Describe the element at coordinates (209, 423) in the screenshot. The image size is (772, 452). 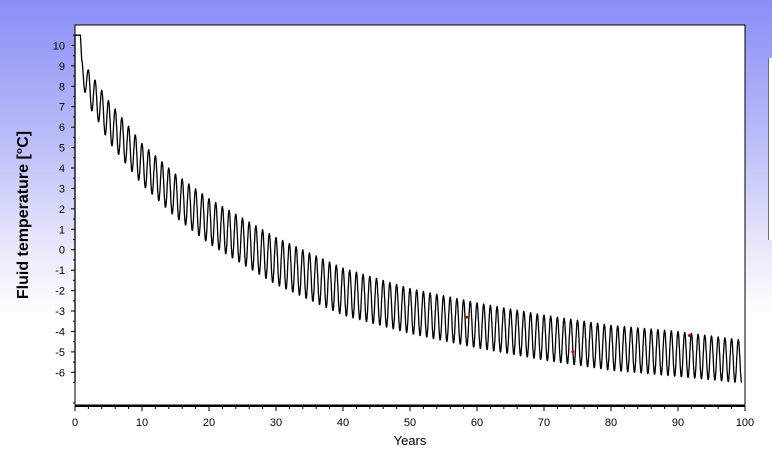
I see `x-tick-label: 20` at that location.